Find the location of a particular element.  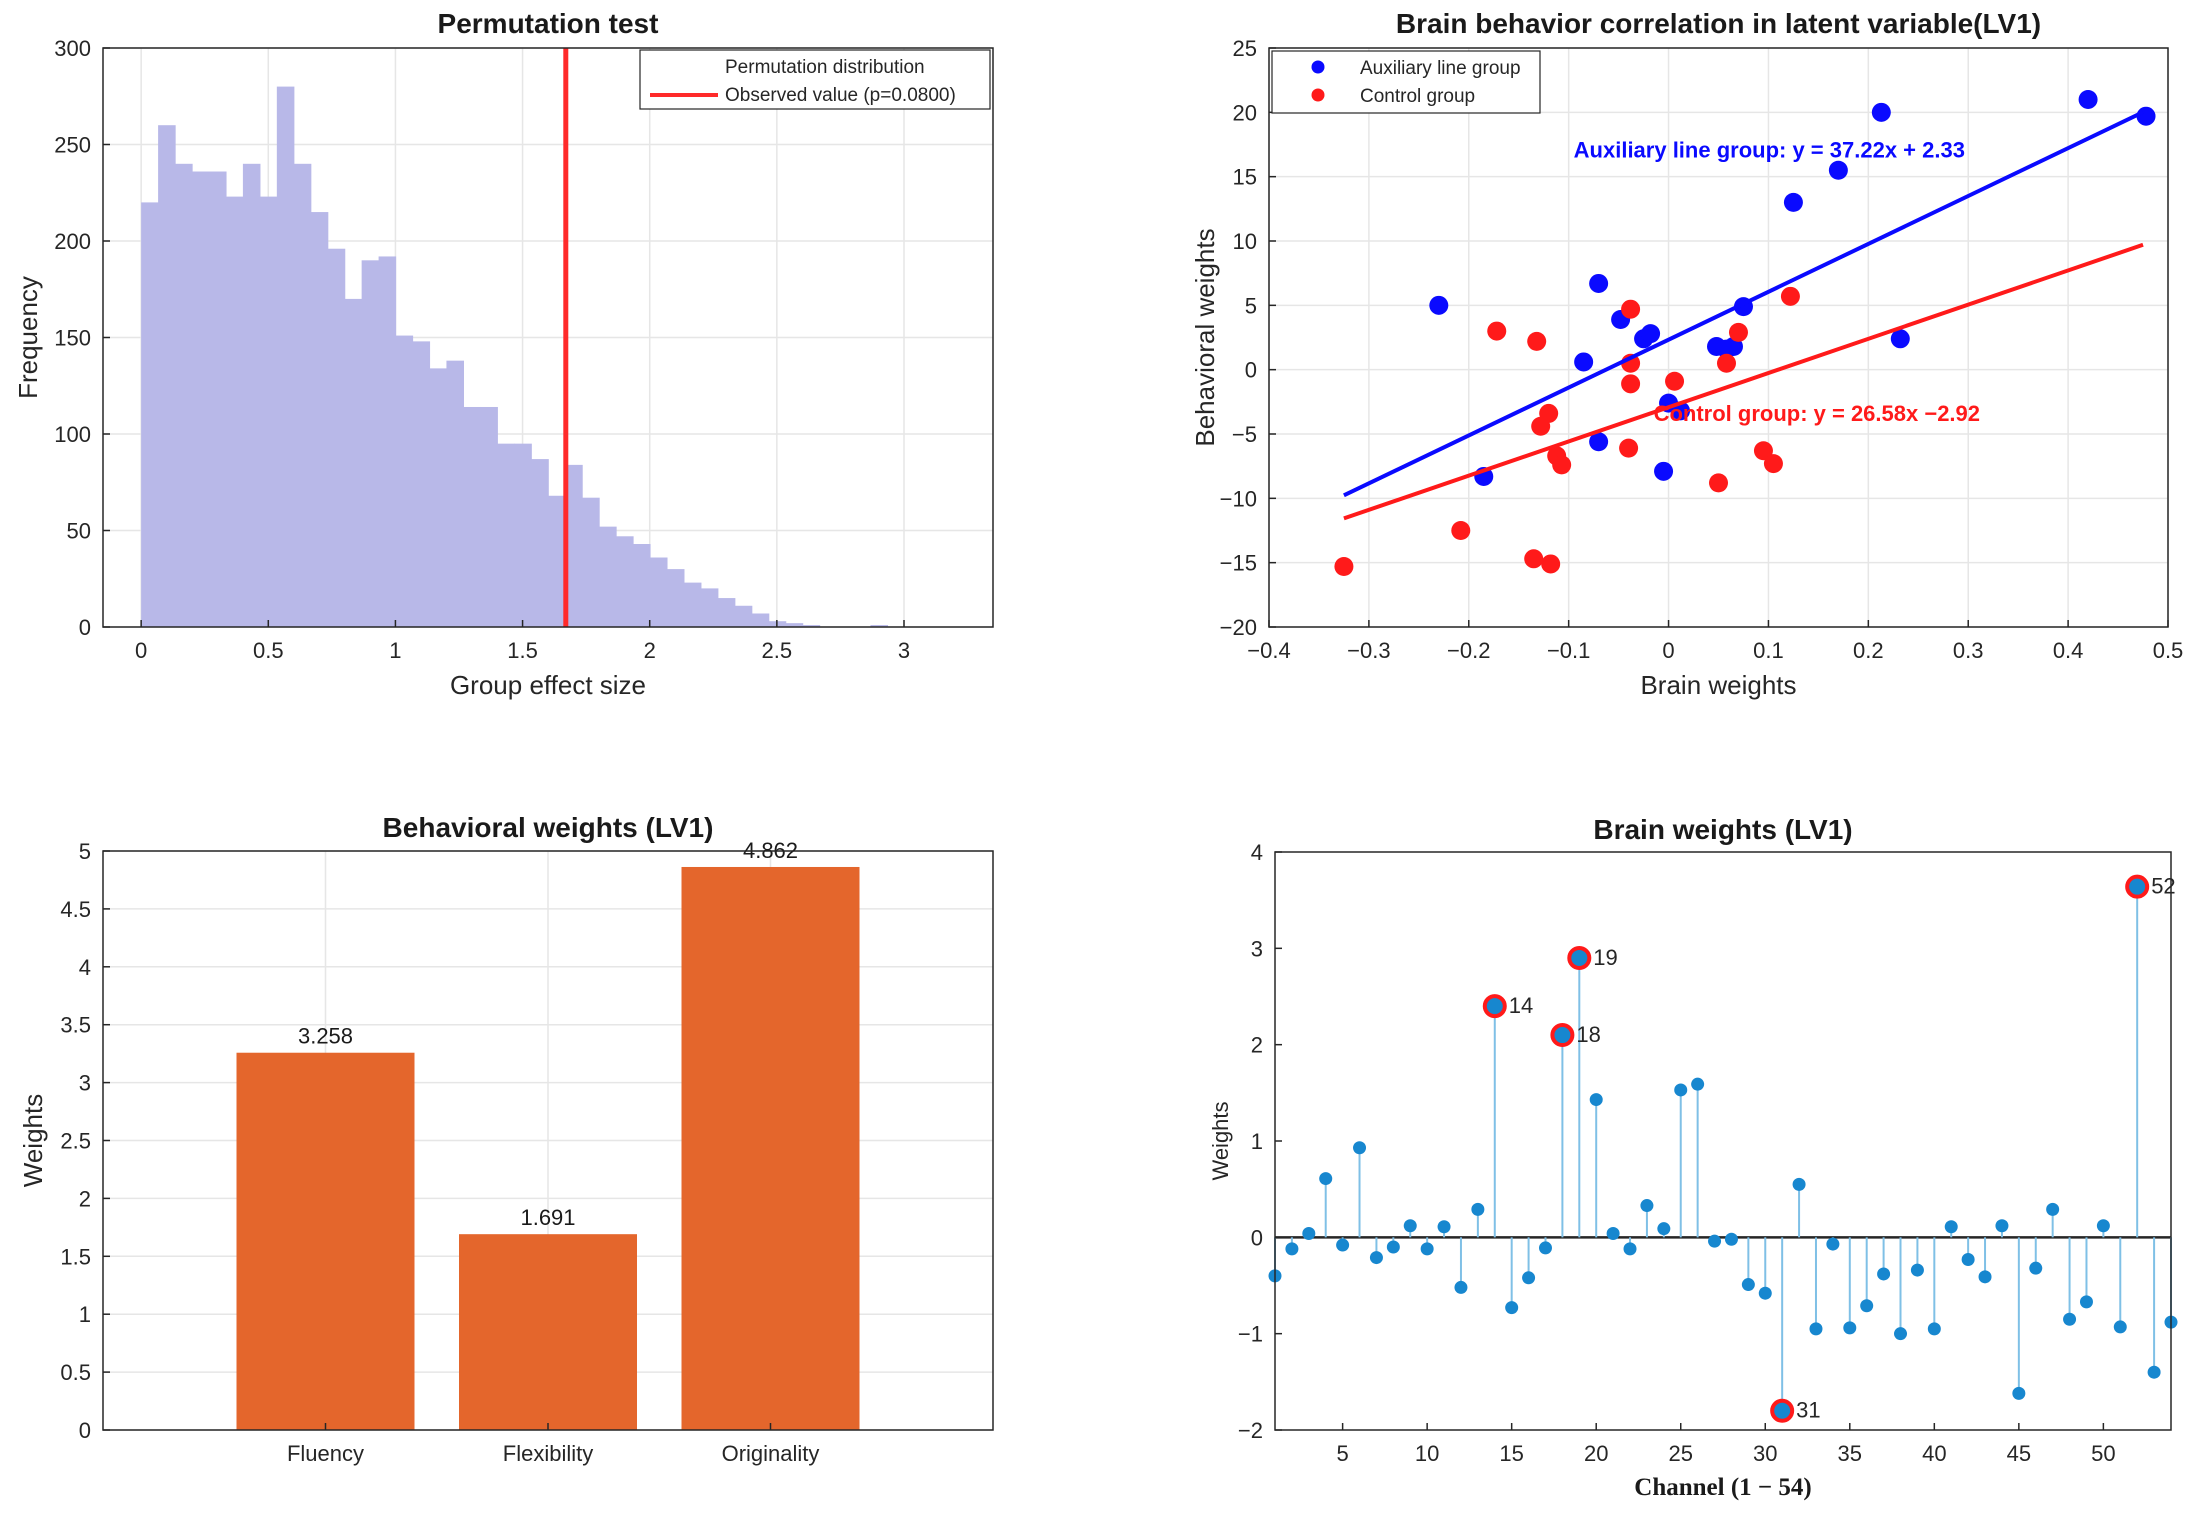

x-tick-label: 50 is located at coordinates (2103, 1453).